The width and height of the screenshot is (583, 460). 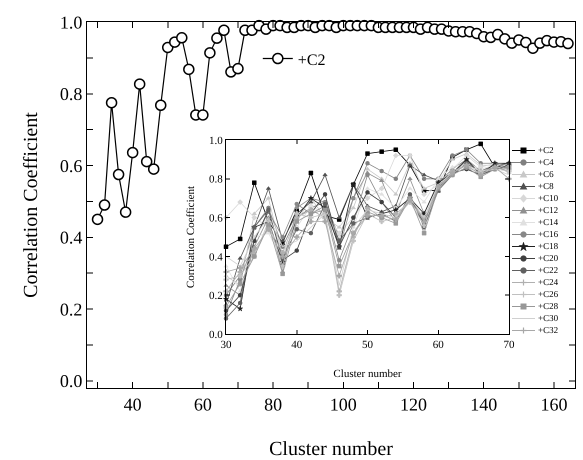 I want to click on legend-label: +C26, so click(x=548, y=294).